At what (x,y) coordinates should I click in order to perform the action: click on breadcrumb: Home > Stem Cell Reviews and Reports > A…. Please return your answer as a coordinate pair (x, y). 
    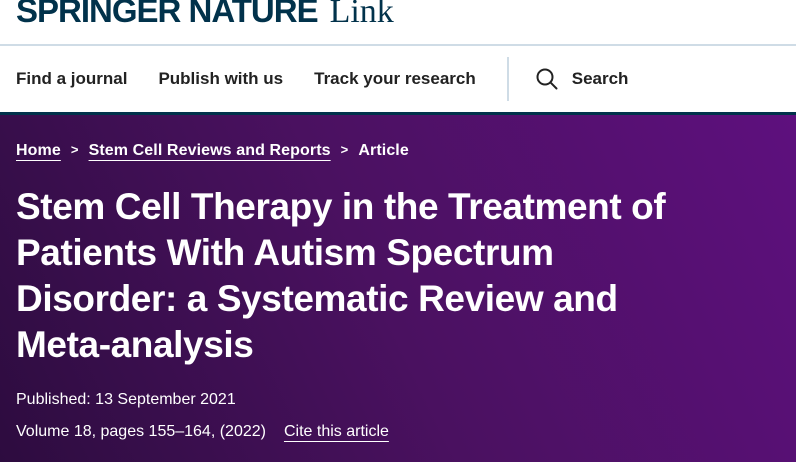
    Looking at the image, I should click on (398, 137).